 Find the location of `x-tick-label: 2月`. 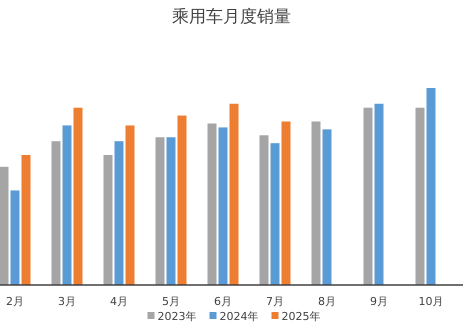

x-tick-label: 2月 is located at coordinates (15, 301).